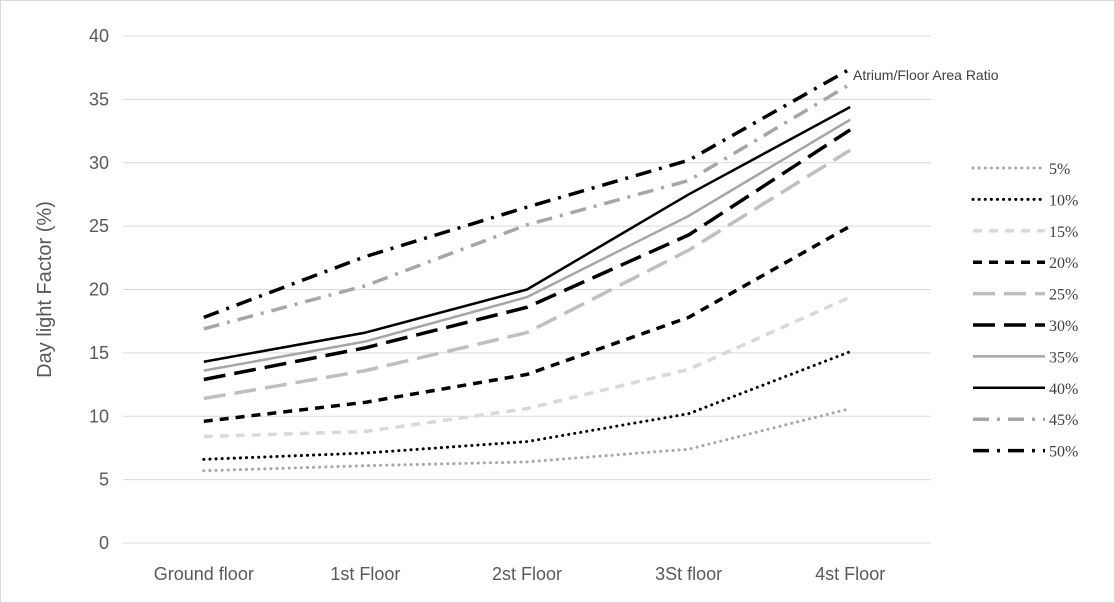  Describe the element at coordinates (99, 290) in the screenshot. I see `y-tick-label: 20` at that location.